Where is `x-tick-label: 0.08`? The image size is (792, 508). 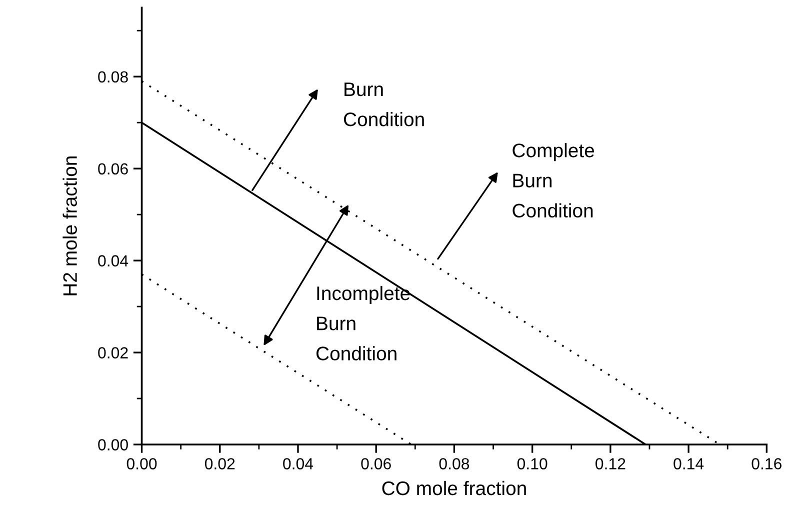 x-tick-label: 0.08 is located at coordinates (454, 464).